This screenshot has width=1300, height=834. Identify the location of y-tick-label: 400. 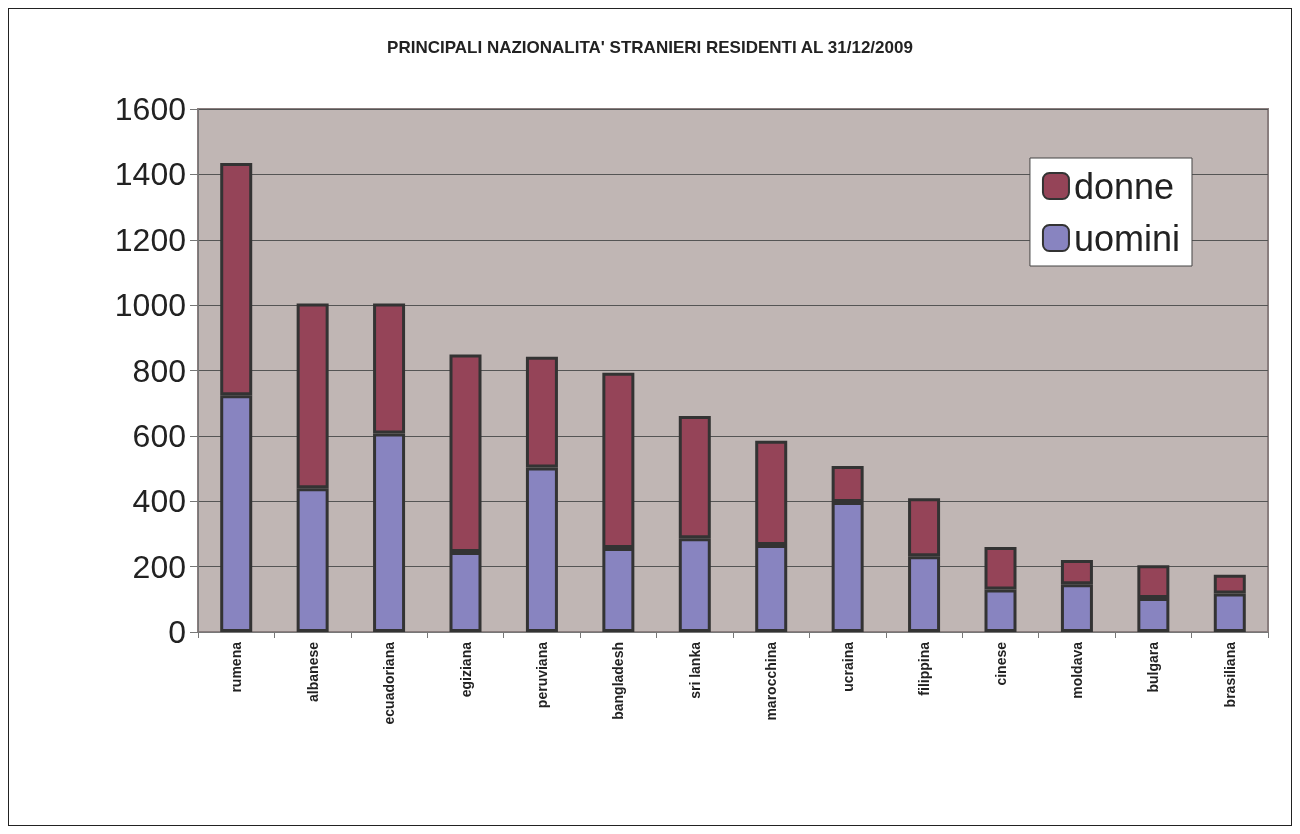
(159, 501).